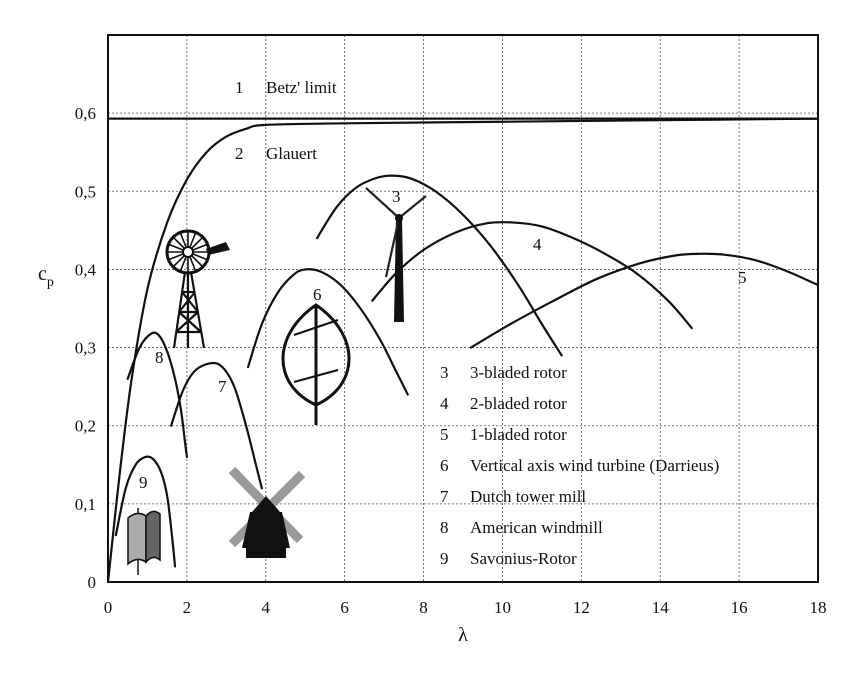 Image resolution: width=866 pixels, height=685 pixels. I want to click on y-tick-label: 0,6, so click(85, 113).